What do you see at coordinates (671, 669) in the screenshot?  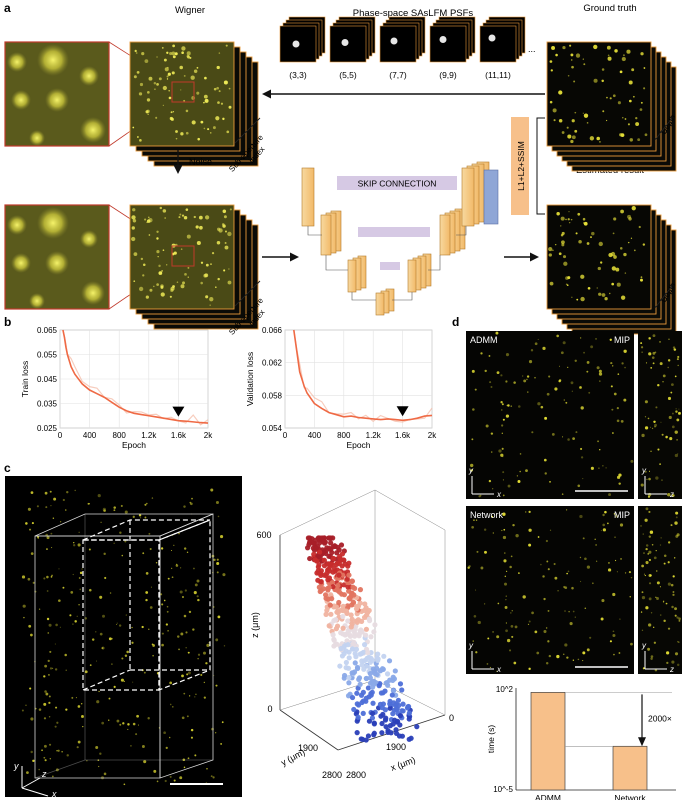 I see `axis-z-label: z` at bounding box center [671, 669].